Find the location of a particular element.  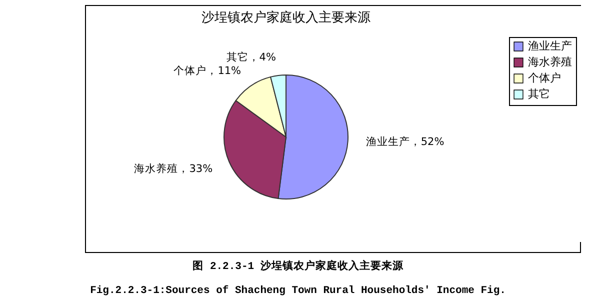

data-label: 海水养殖，33% is located at coordinates (173, 168).